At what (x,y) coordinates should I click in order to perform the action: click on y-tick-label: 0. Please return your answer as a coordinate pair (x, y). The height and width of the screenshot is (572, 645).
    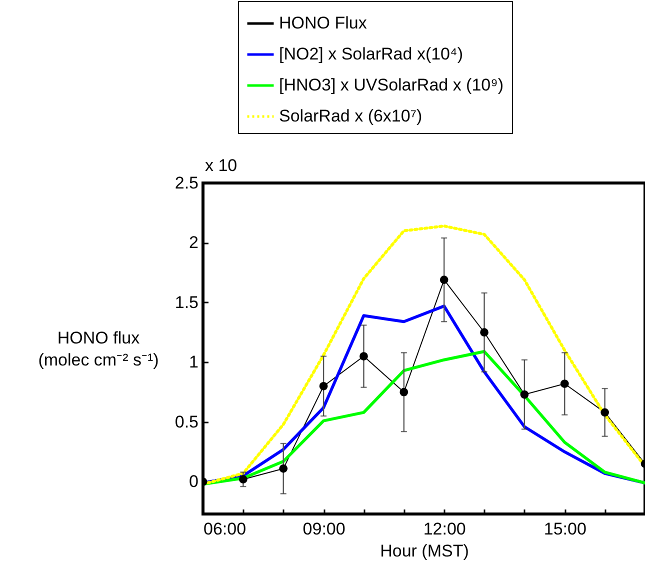
    Looking at the image, I should click on (193, 482).